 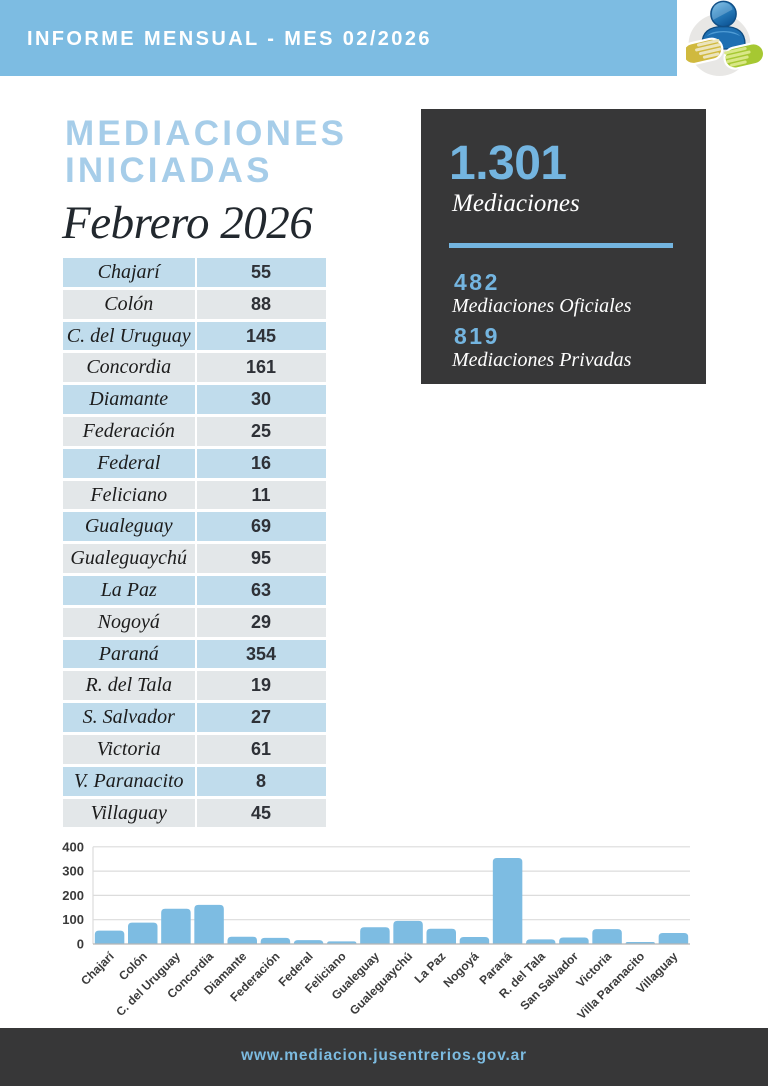 What do you see at coordinates (97, 968) in the screenshot?
I see `svg-text: Chajarí` at bounding box center [97, 968].